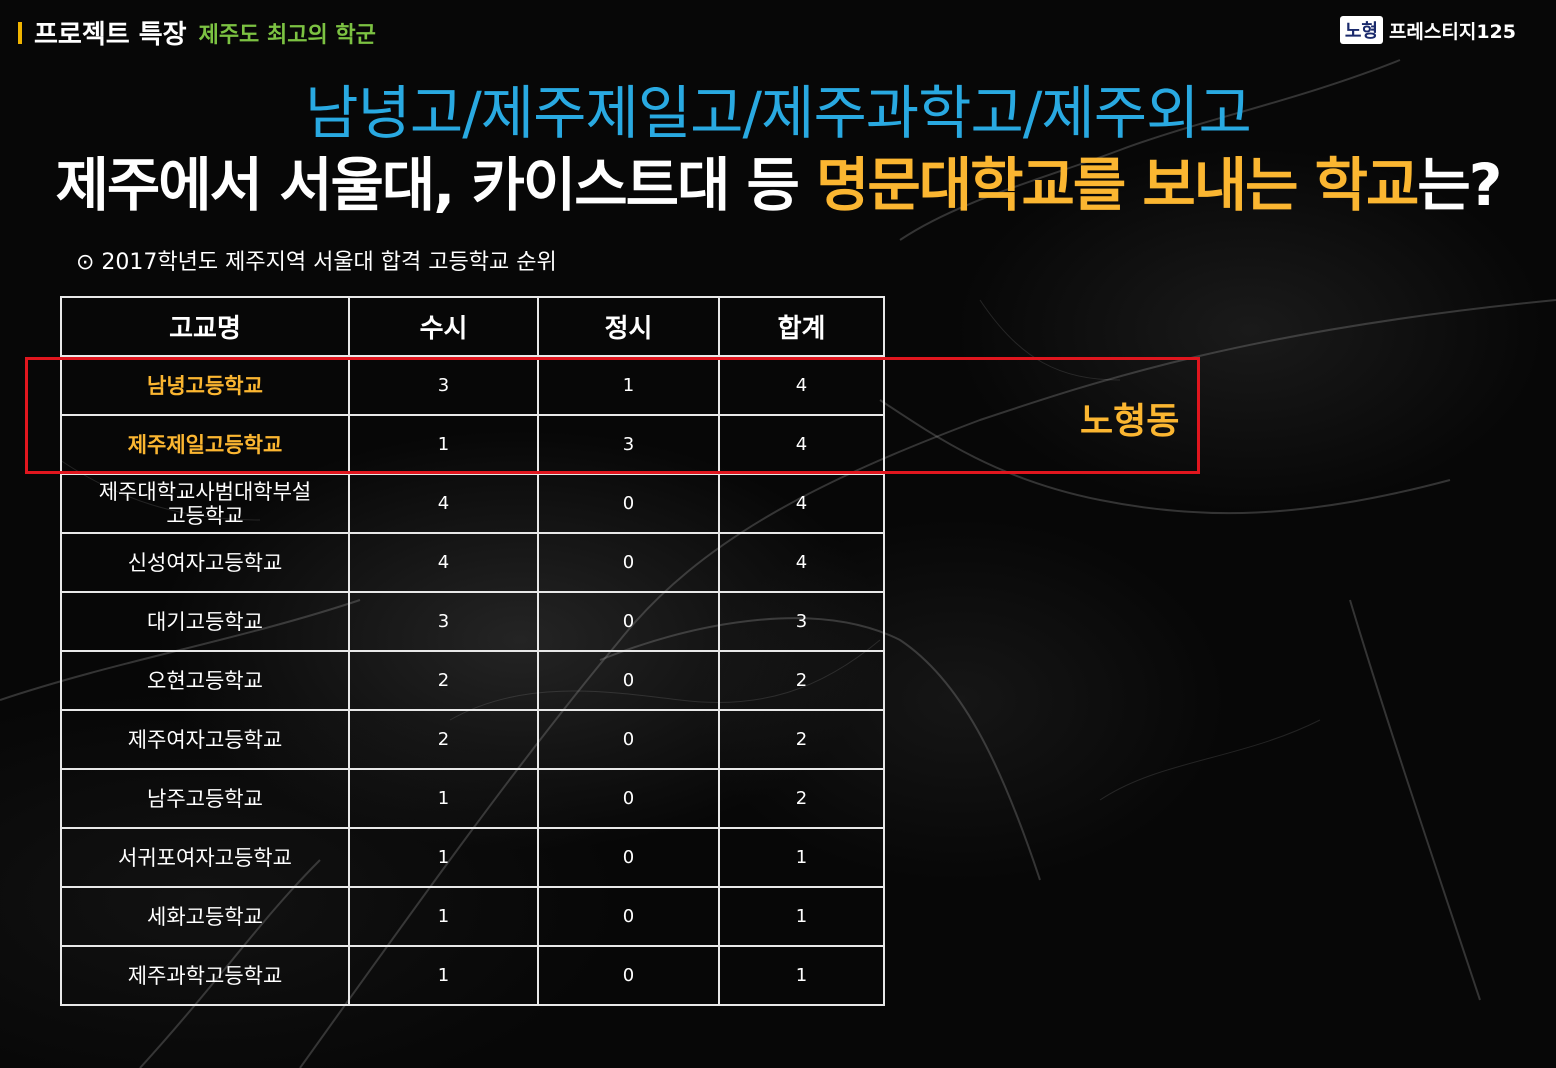 This screenshot has width=1556, height=1068. What do you see at coordinates (110, 35) in the screenshot?
I see `section-title: 프로젝트 특장` at bounding box center [110, 35].